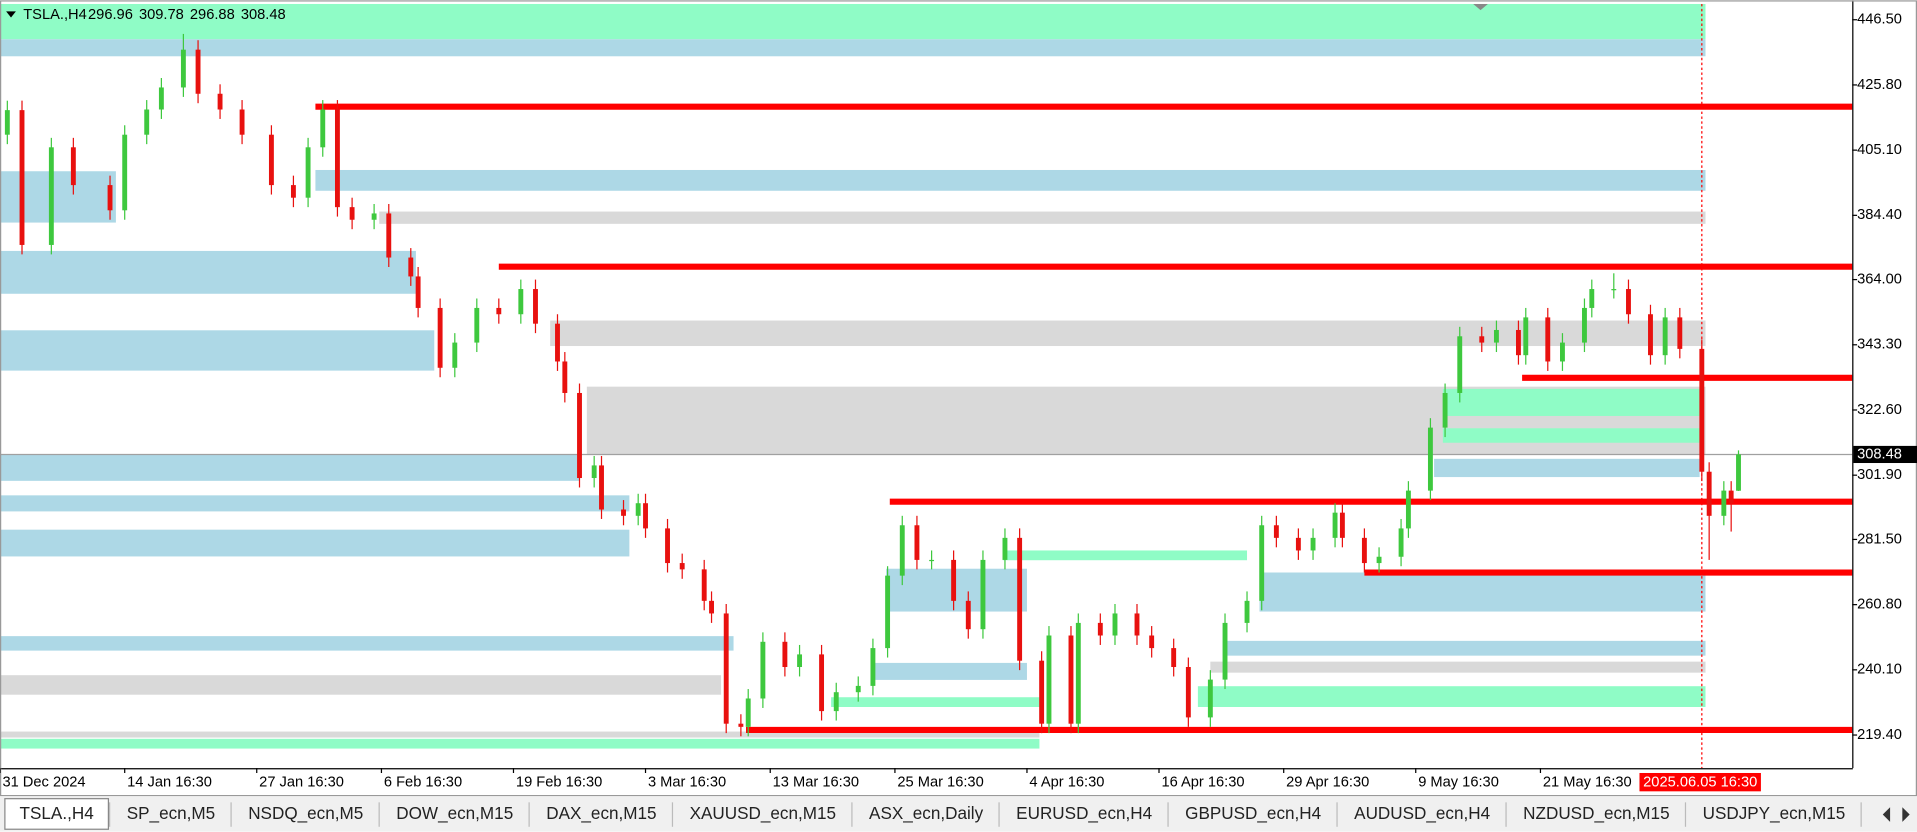 The image size is (1917, 832). Describe the element at coordinates (301, 783) in the screenshot. I see `x-tick-label: 27 Jan 16:30` at that location.